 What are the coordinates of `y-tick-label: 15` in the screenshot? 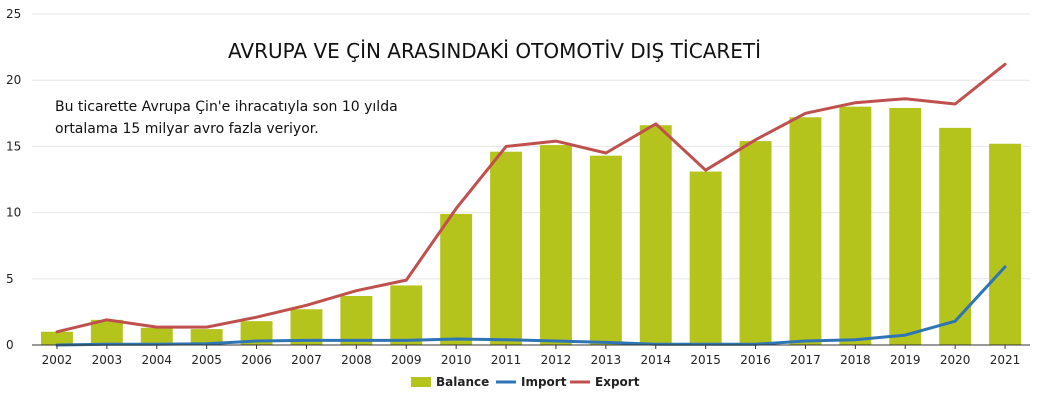 It's located at (13, 146).